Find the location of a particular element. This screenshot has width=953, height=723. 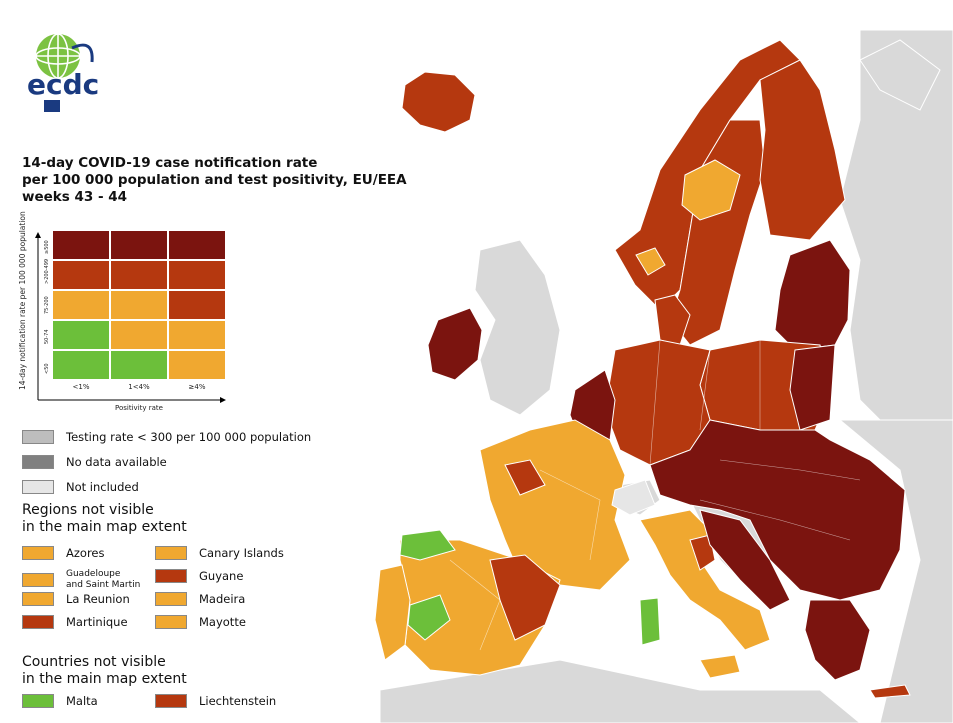

denmark is located at coordinates (672, 320).